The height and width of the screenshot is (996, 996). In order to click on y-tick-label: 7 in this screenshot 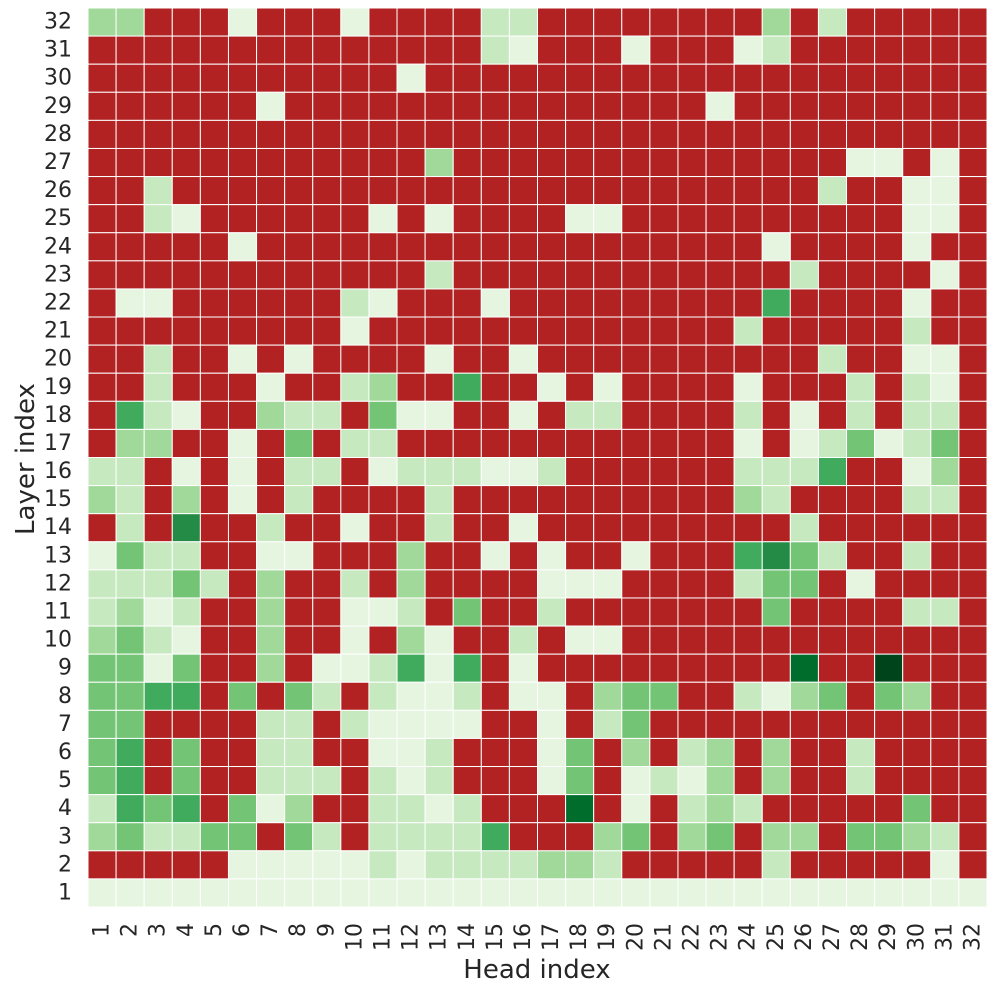, I will do `click(65, 724)`.